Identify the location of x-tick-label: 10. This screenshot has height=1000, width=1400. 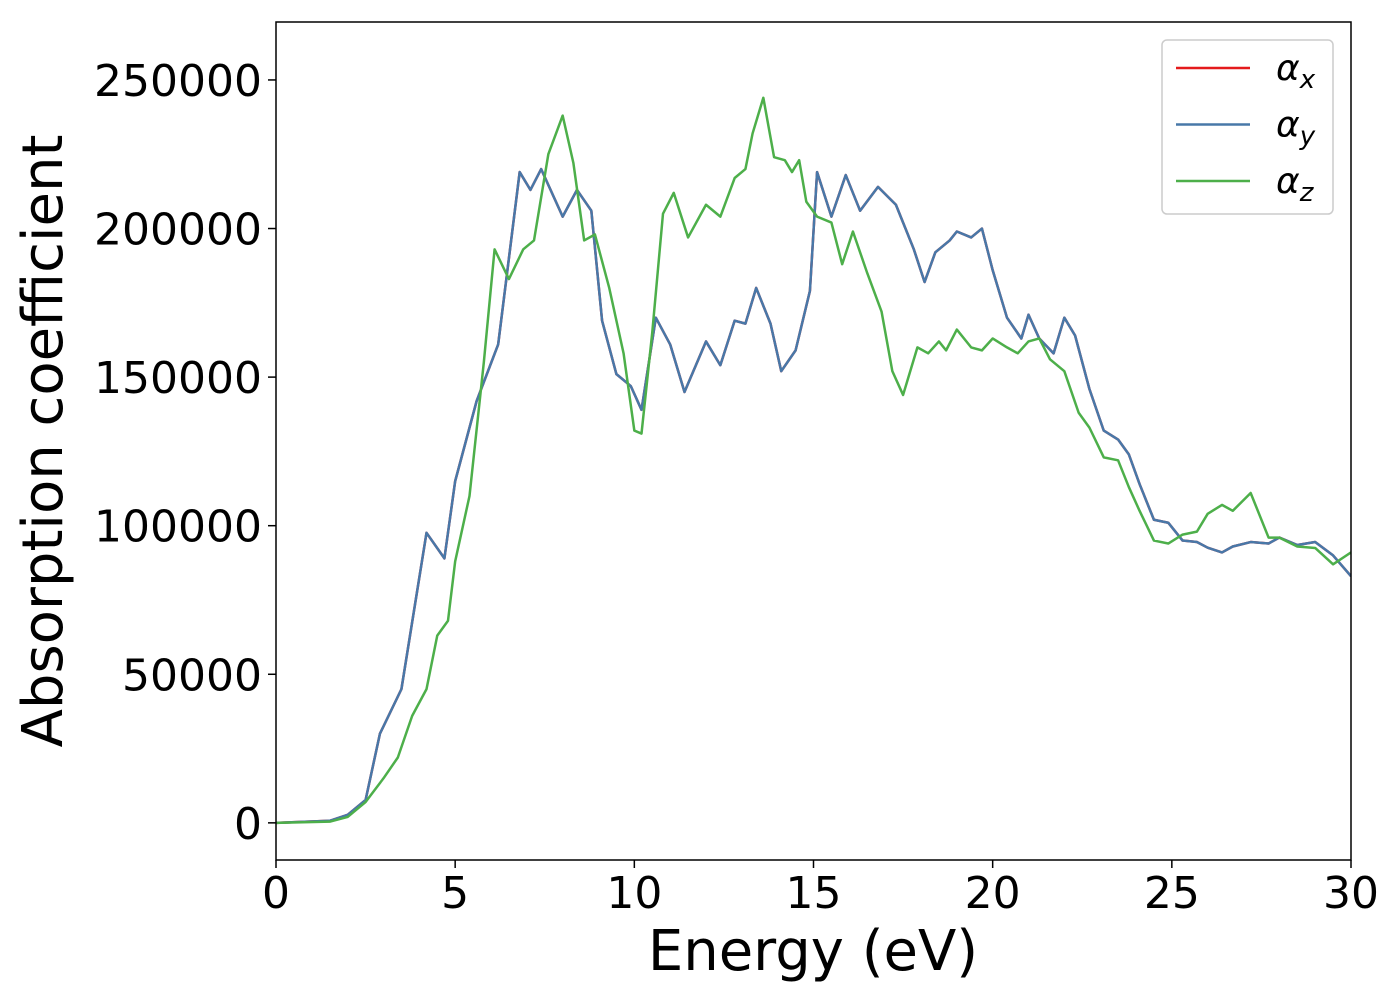
(634, 893).